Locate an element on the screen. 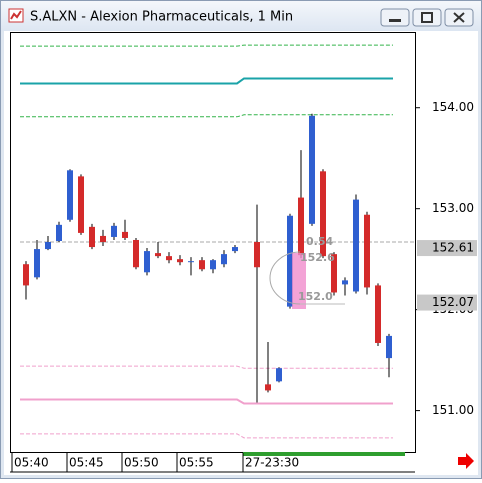  minimize-glyph is located at coordinates (395, 20).